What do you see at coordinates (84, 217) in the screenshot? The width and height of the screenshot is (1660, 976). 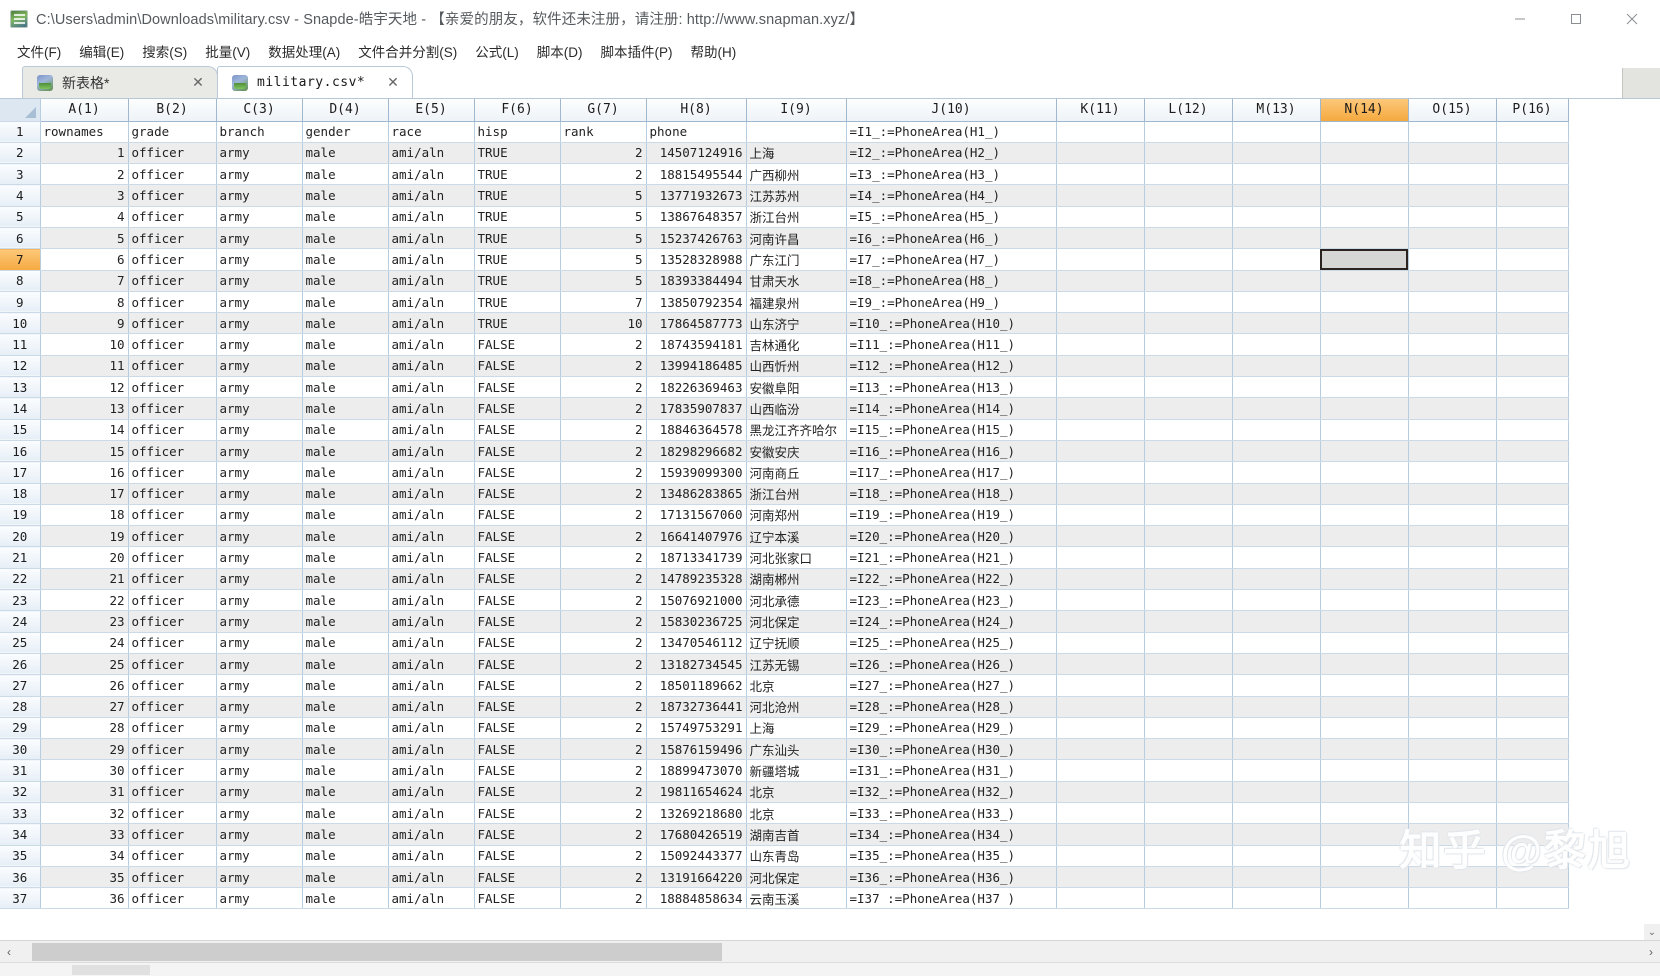 I see `cell-A1-5: 4` at bounding box center [84, 217].